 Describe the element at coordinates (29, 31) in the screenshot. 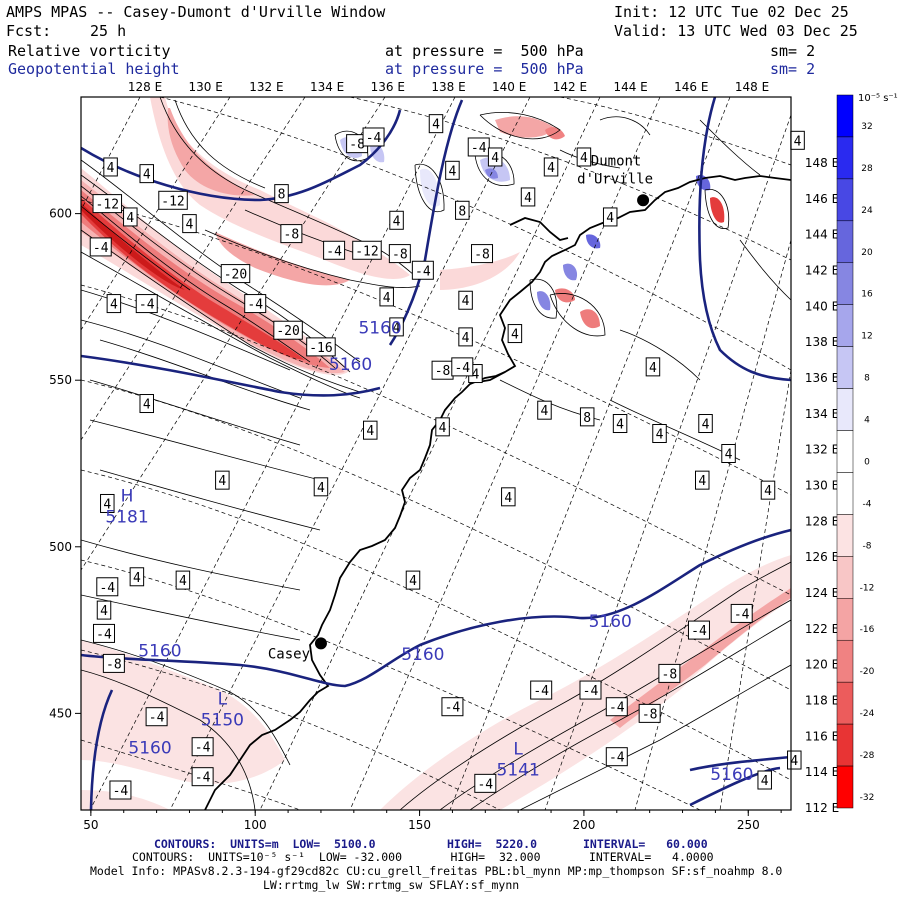

I see `forecast-label: Fcst:` at that location.